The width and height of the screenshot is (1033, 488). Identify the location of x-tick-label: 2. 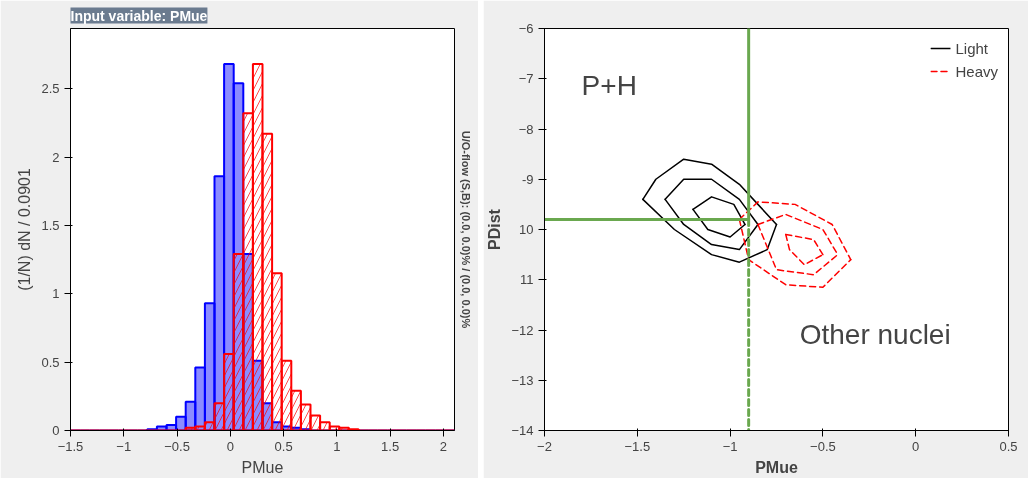
(443, 446).